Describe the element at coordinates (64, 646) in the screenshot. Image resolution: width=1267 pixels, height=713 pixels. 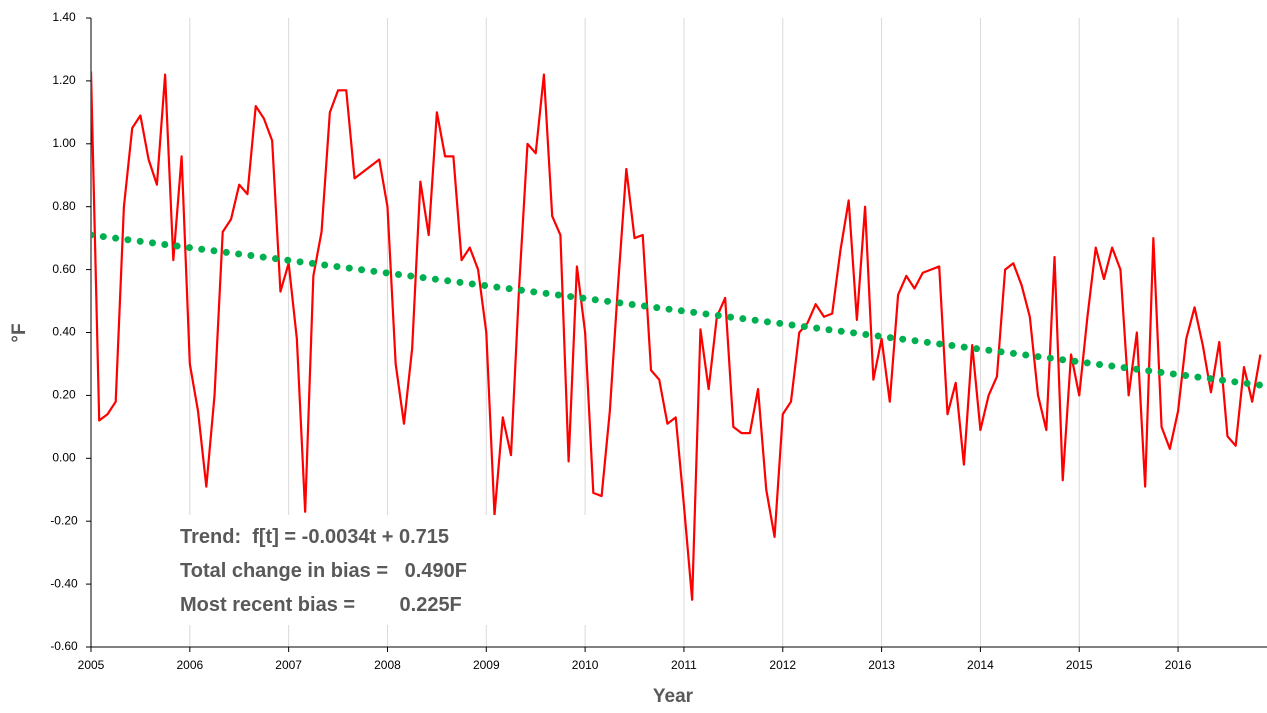
I see `y-tick-label: -0.60` at that location.